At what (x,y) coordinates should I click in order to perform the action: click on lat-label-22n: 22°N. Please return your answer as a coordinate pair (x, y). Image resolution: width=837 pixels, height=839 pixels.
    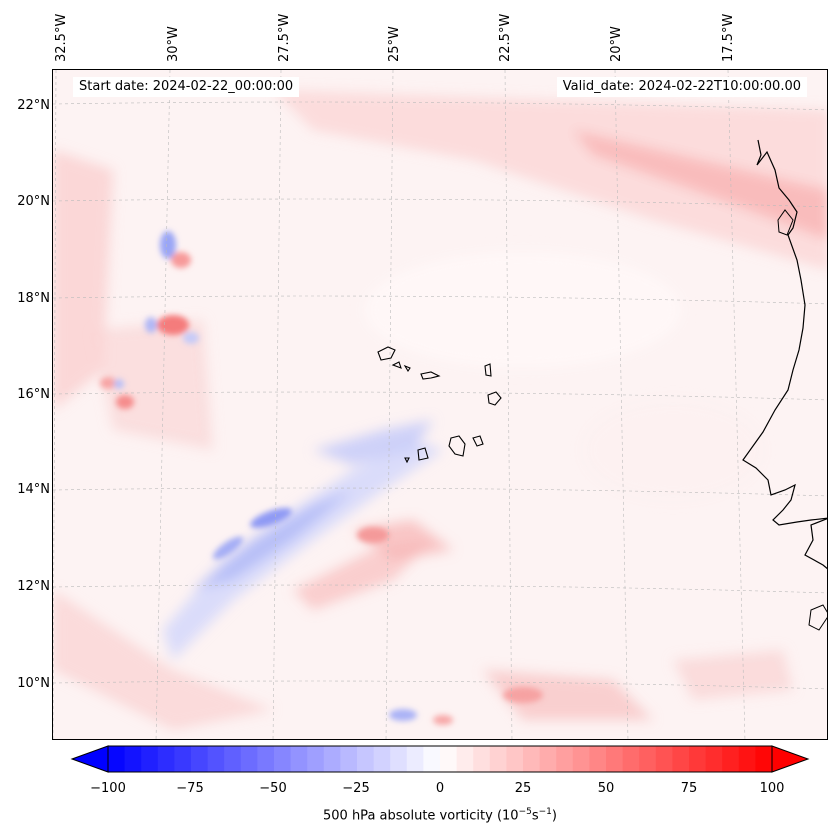
    Looking at the image, I should click on (33, 105).